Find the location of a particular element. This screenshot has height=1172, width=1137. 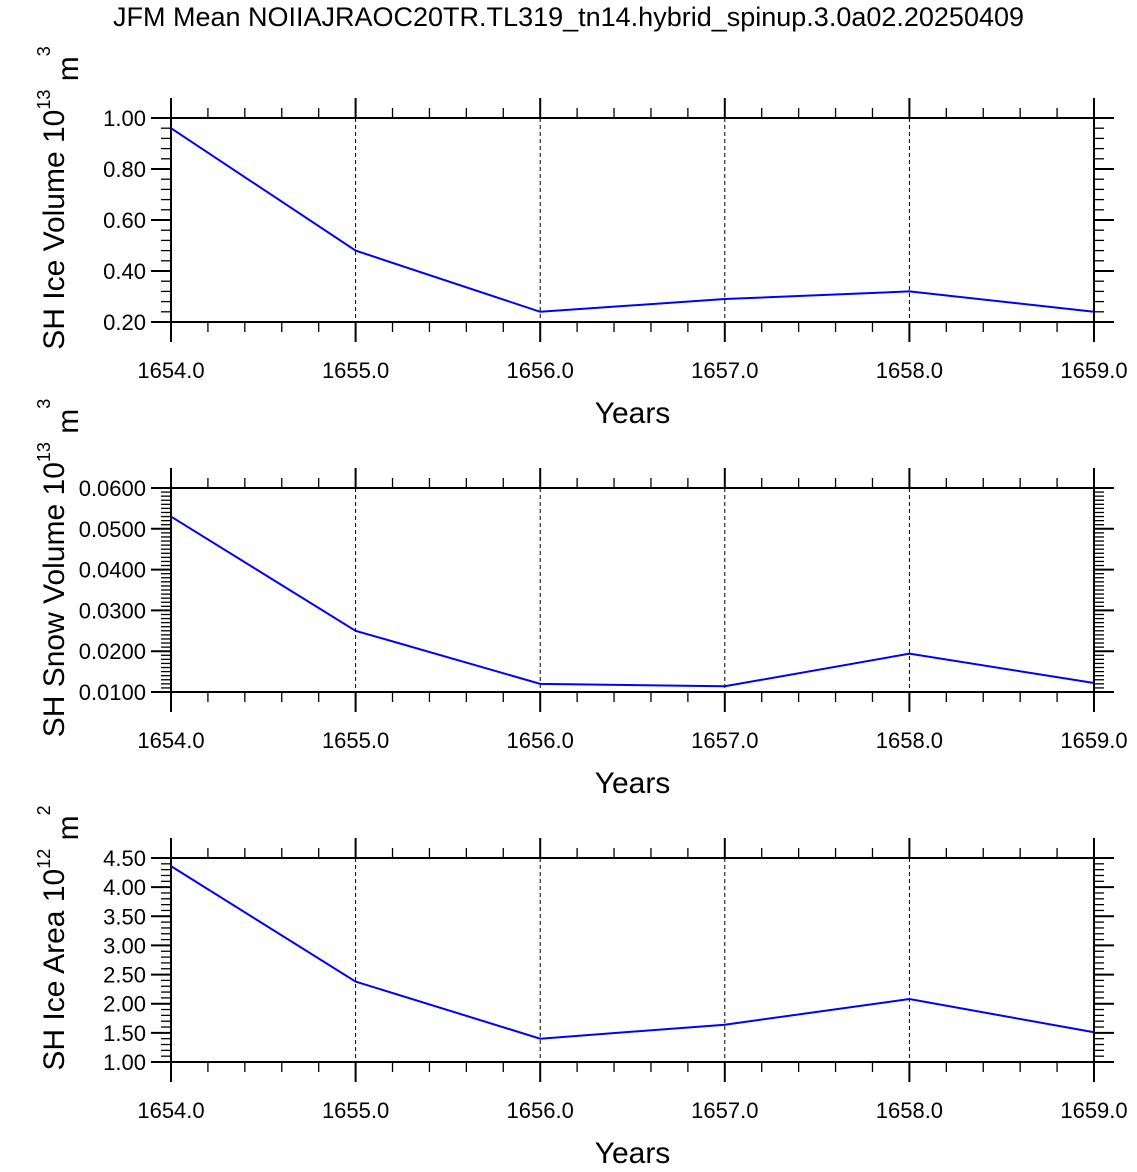

y-tick-label: 0.0200 is located at coordinates (112, 651).